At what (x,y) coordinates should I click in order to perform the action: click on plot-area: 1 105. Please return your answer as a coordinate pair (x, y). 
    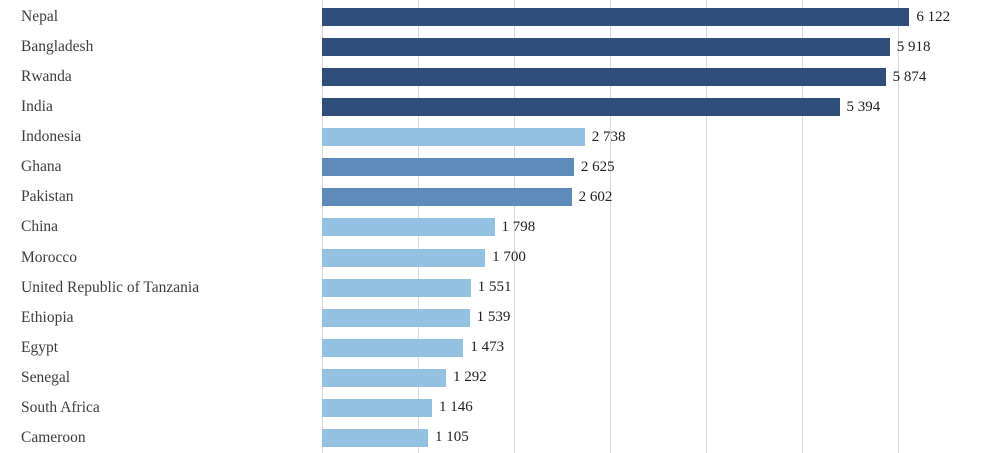
    Looking at the image, I should click on (653, 438).